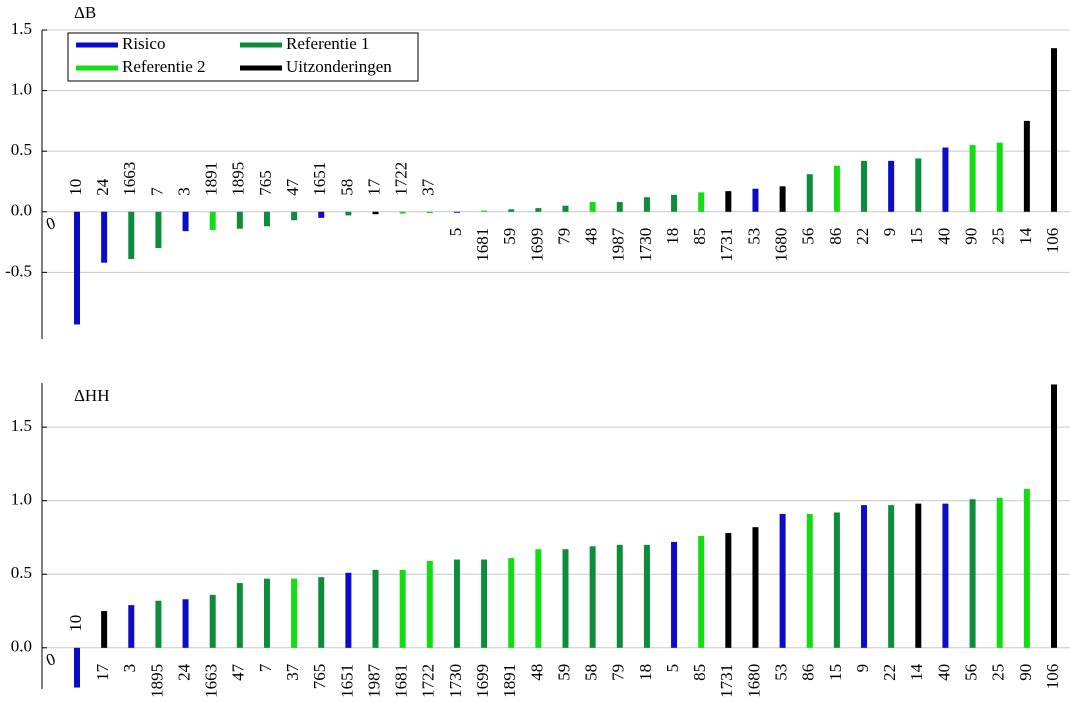  What do you see at coordinates (862, 668) in the screenshot?
I see `x-tick-label: 9` at bounding box center [862, 668].